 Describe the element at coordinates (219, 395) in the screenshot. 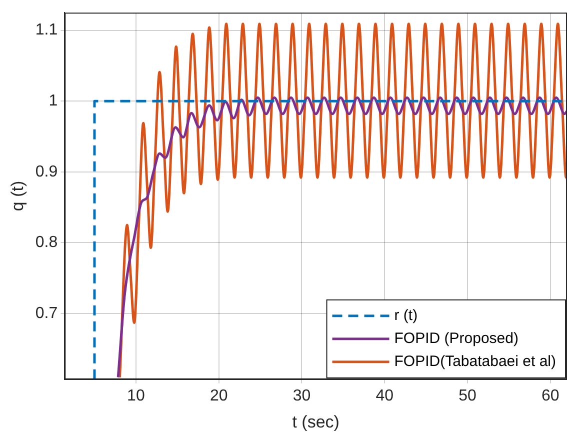

I see `x-tick-label: 20` at that location.